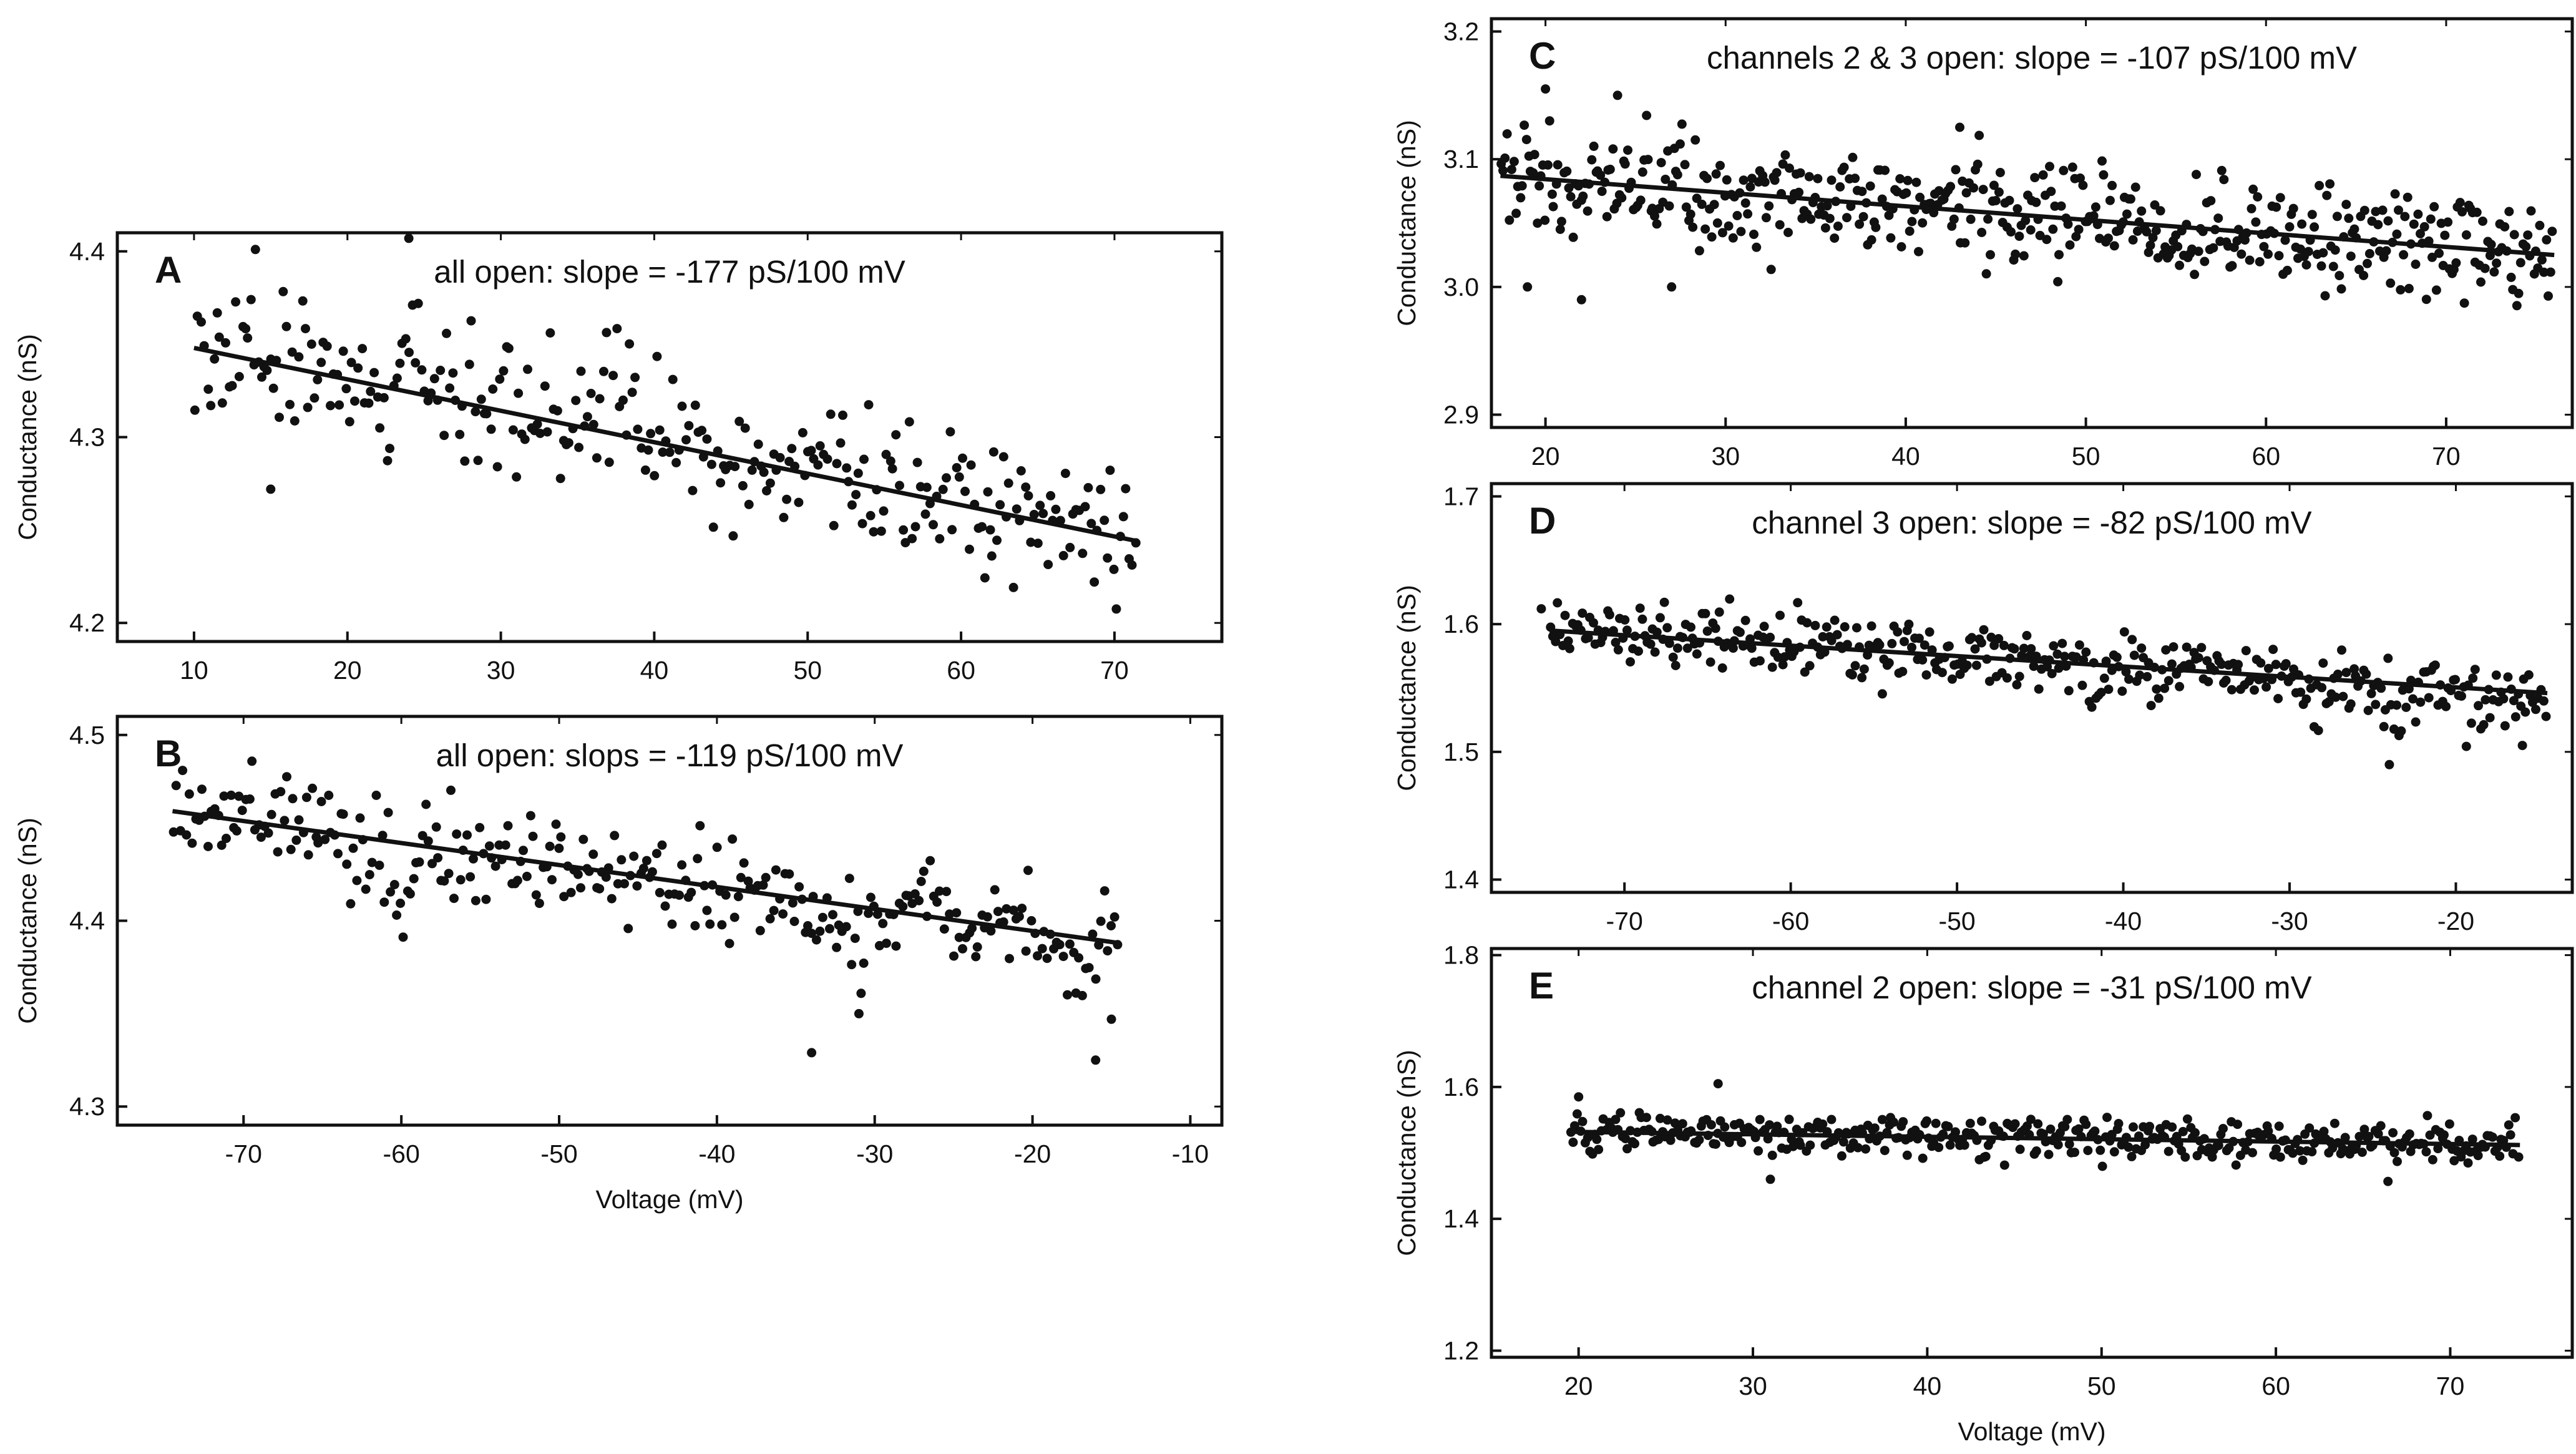 The height and width of the screenshot is (1454, 2576). Describe the element at coordinates (2446, 457) in the screenshot. I see `x-tick-label: 70` at that location.